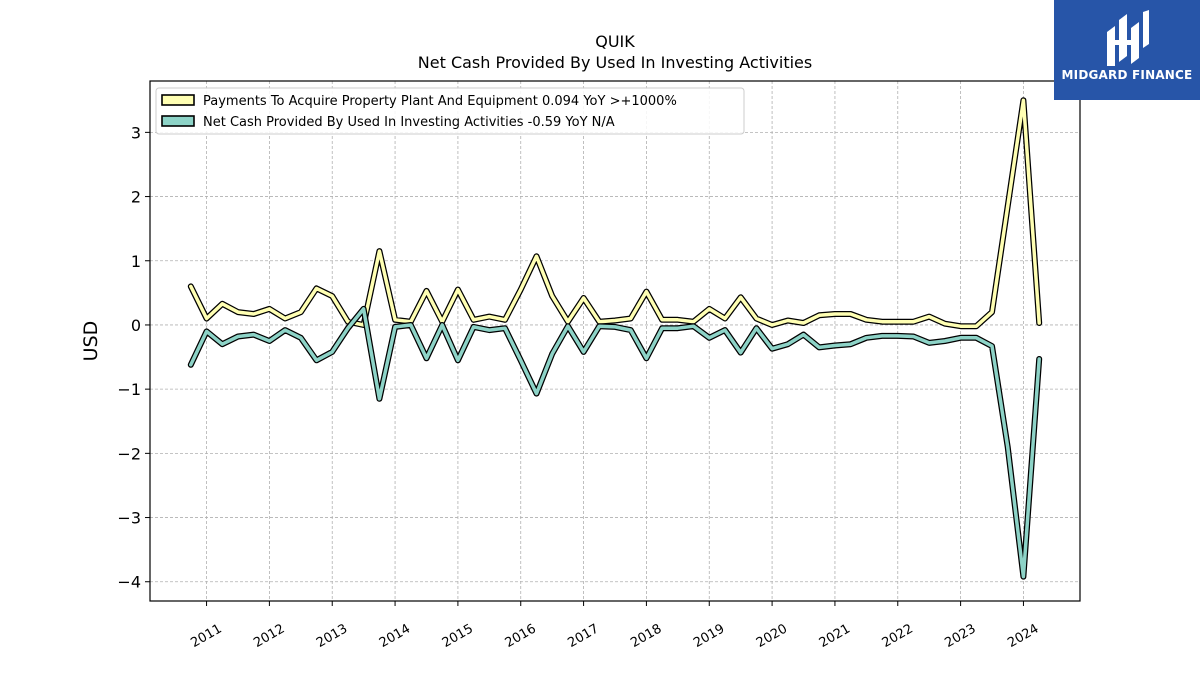 This screenshot has height=675, width=1200. I want to click on y-tick-label: −4, so click(129, 582).